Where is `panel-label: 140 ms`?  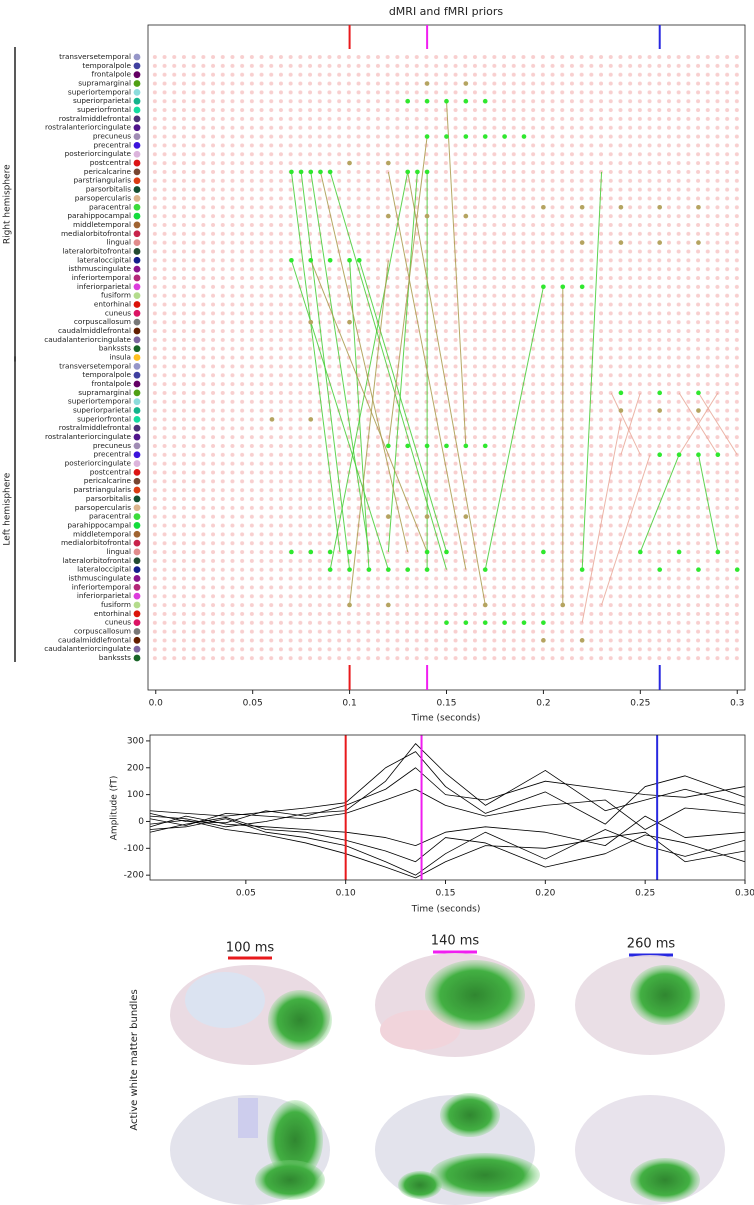 panel-label: 140 ms is located at coordinates (455, 941).